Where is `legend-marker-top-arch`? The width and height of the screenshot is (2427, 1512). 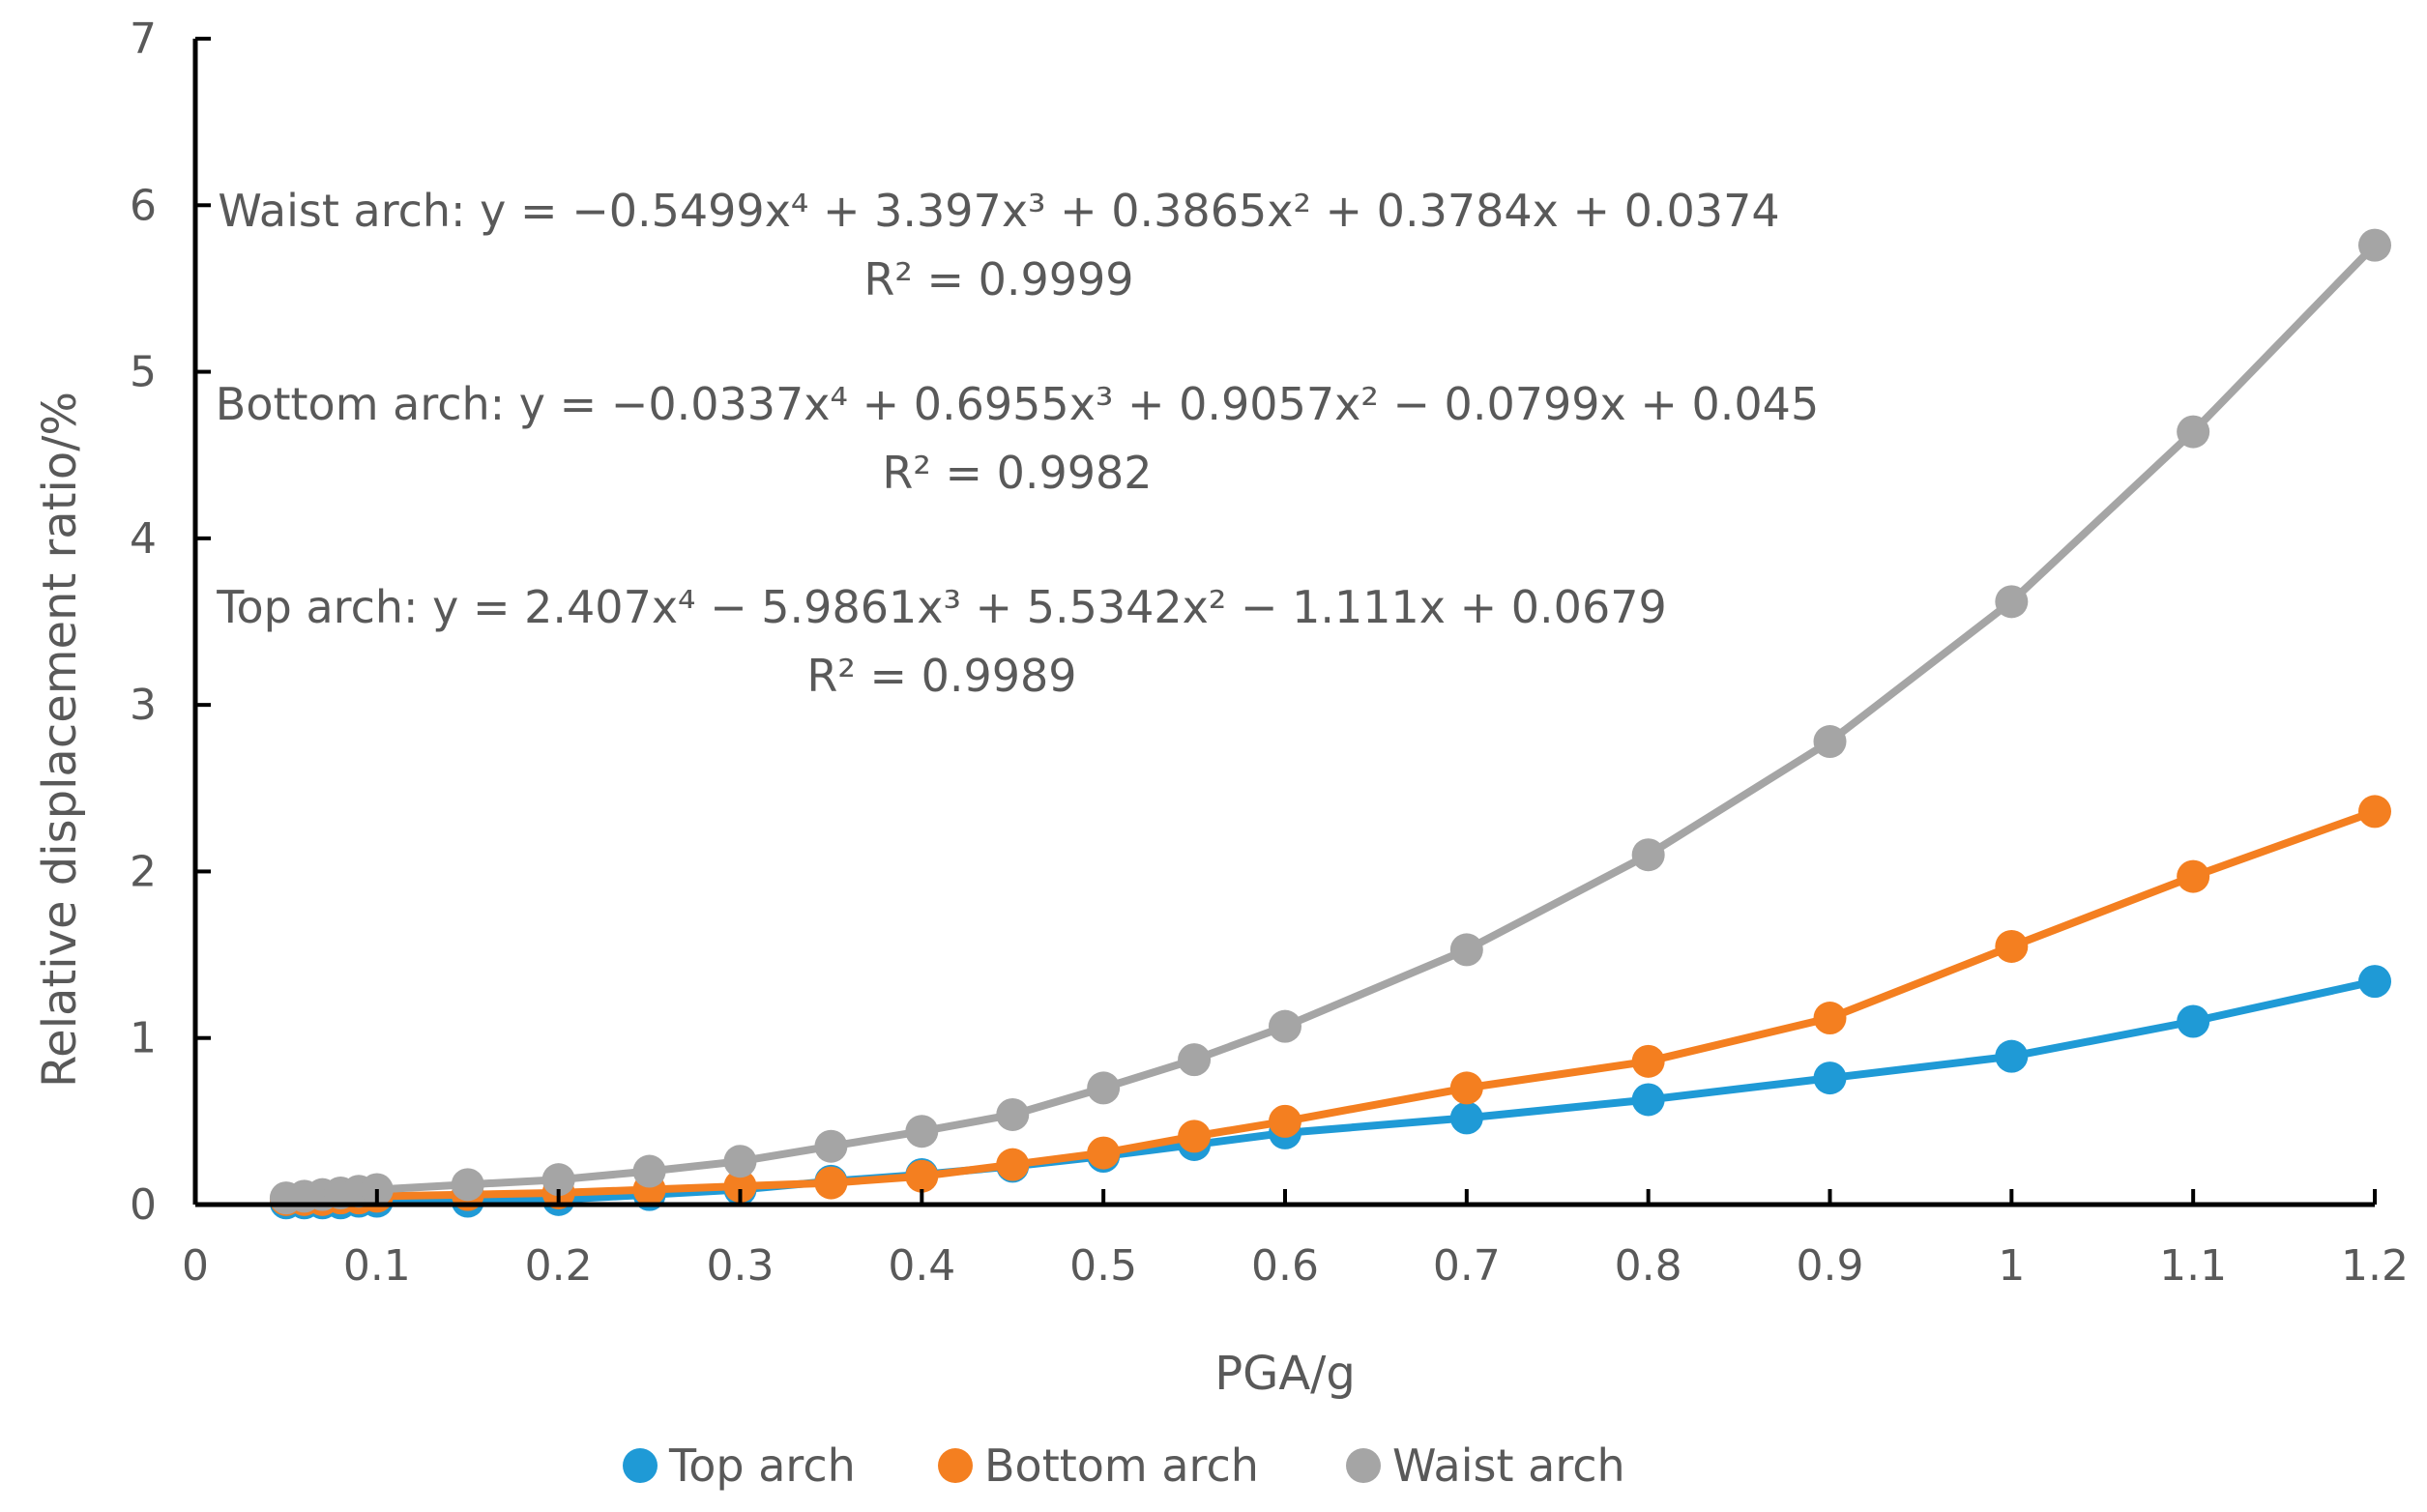 legend-marker-top-arch is located at coordinates (641, 1465).